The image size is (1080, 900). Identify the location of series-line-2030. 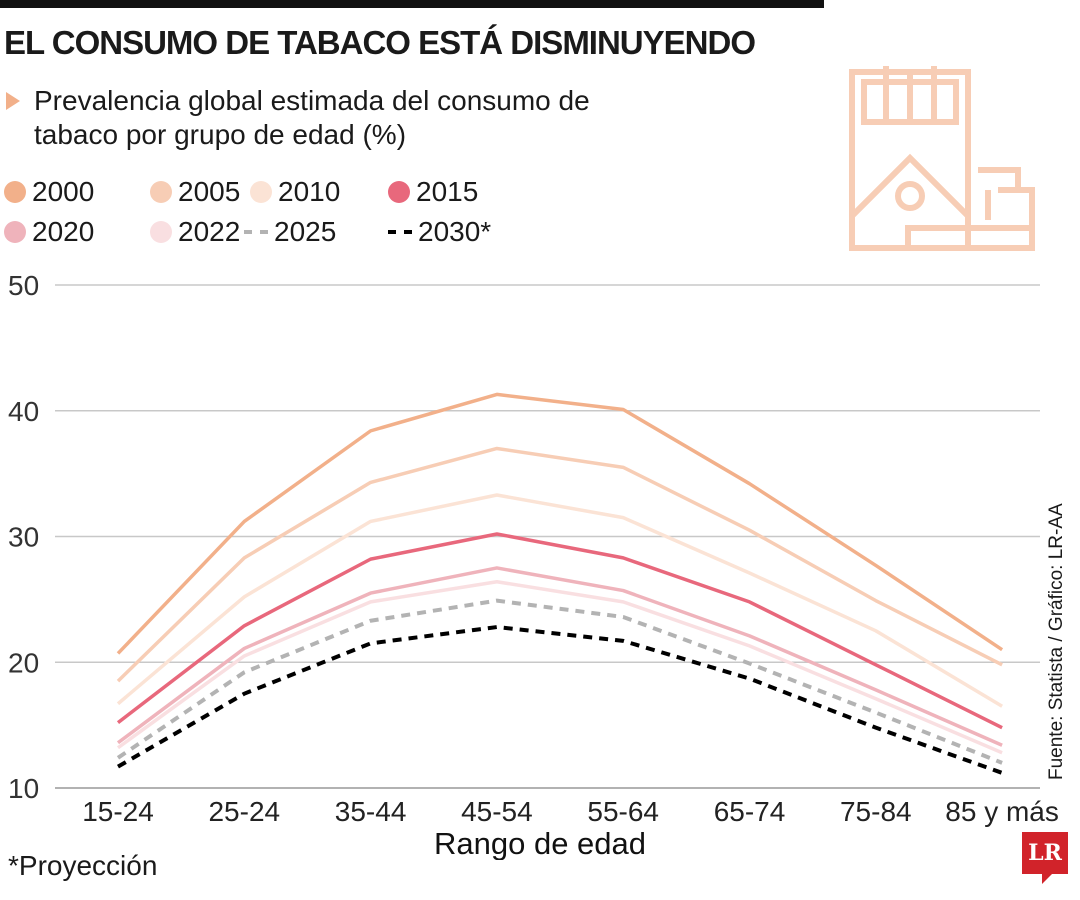
(559, 700).